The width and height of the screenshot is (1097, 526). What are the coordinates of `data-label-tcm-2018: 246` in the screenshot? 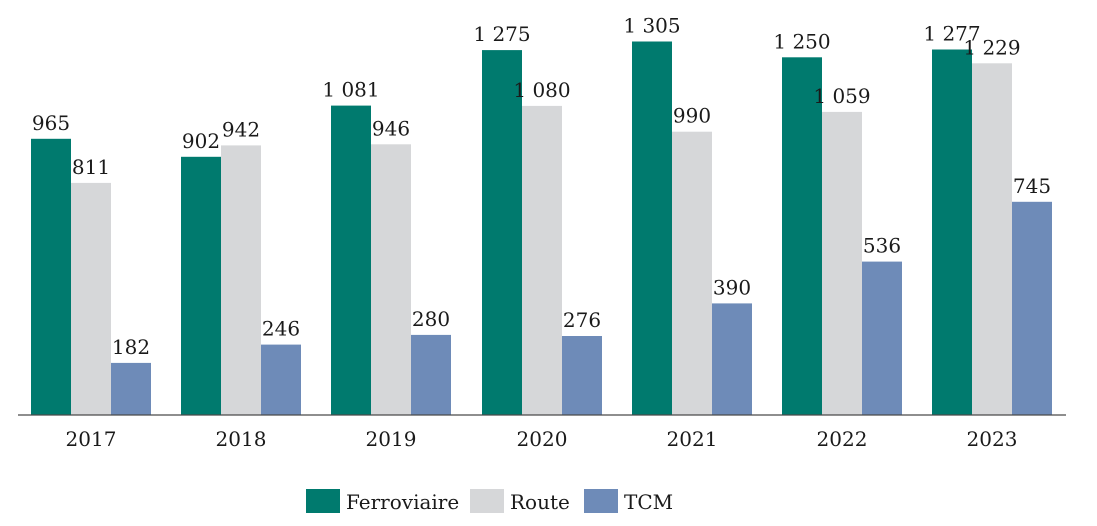 It's located at (281, 329).